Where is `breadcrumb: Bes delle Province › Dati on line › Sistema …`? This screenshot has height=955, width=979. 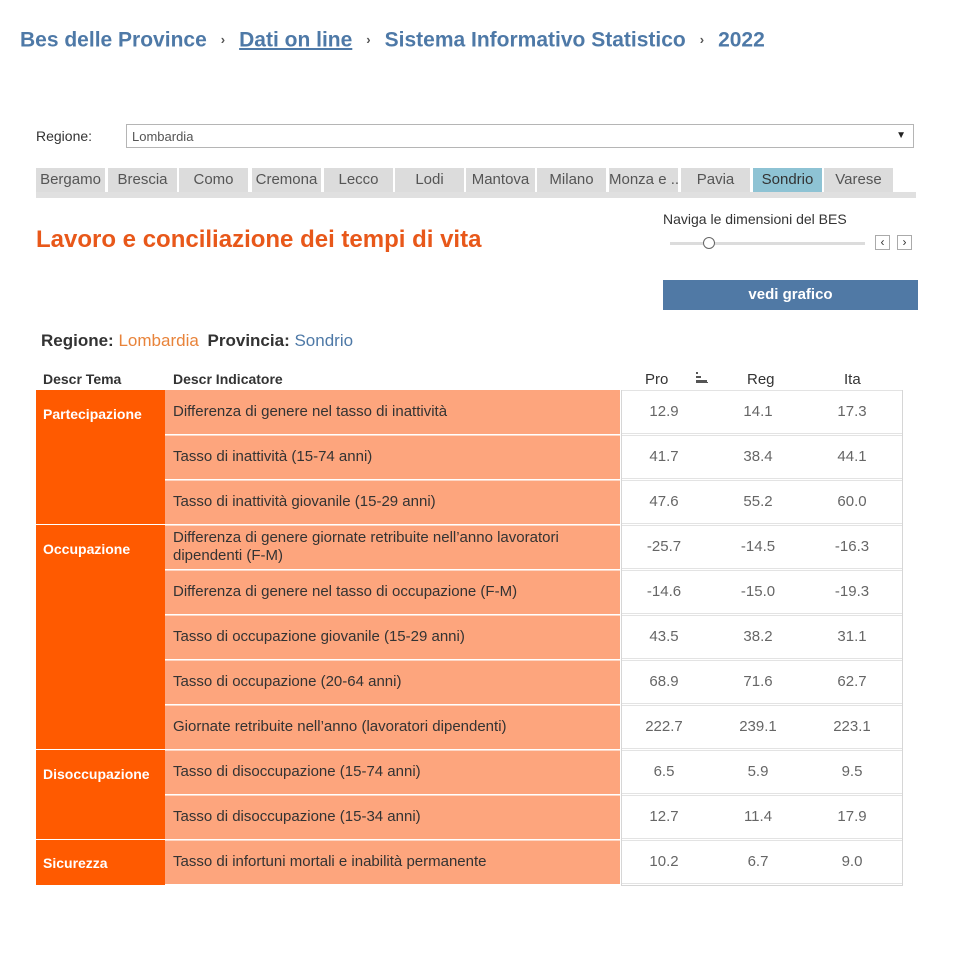
breadcrumb: Bes delle Province › Dati on line › Sistema … is located at coordinates (392, 40).